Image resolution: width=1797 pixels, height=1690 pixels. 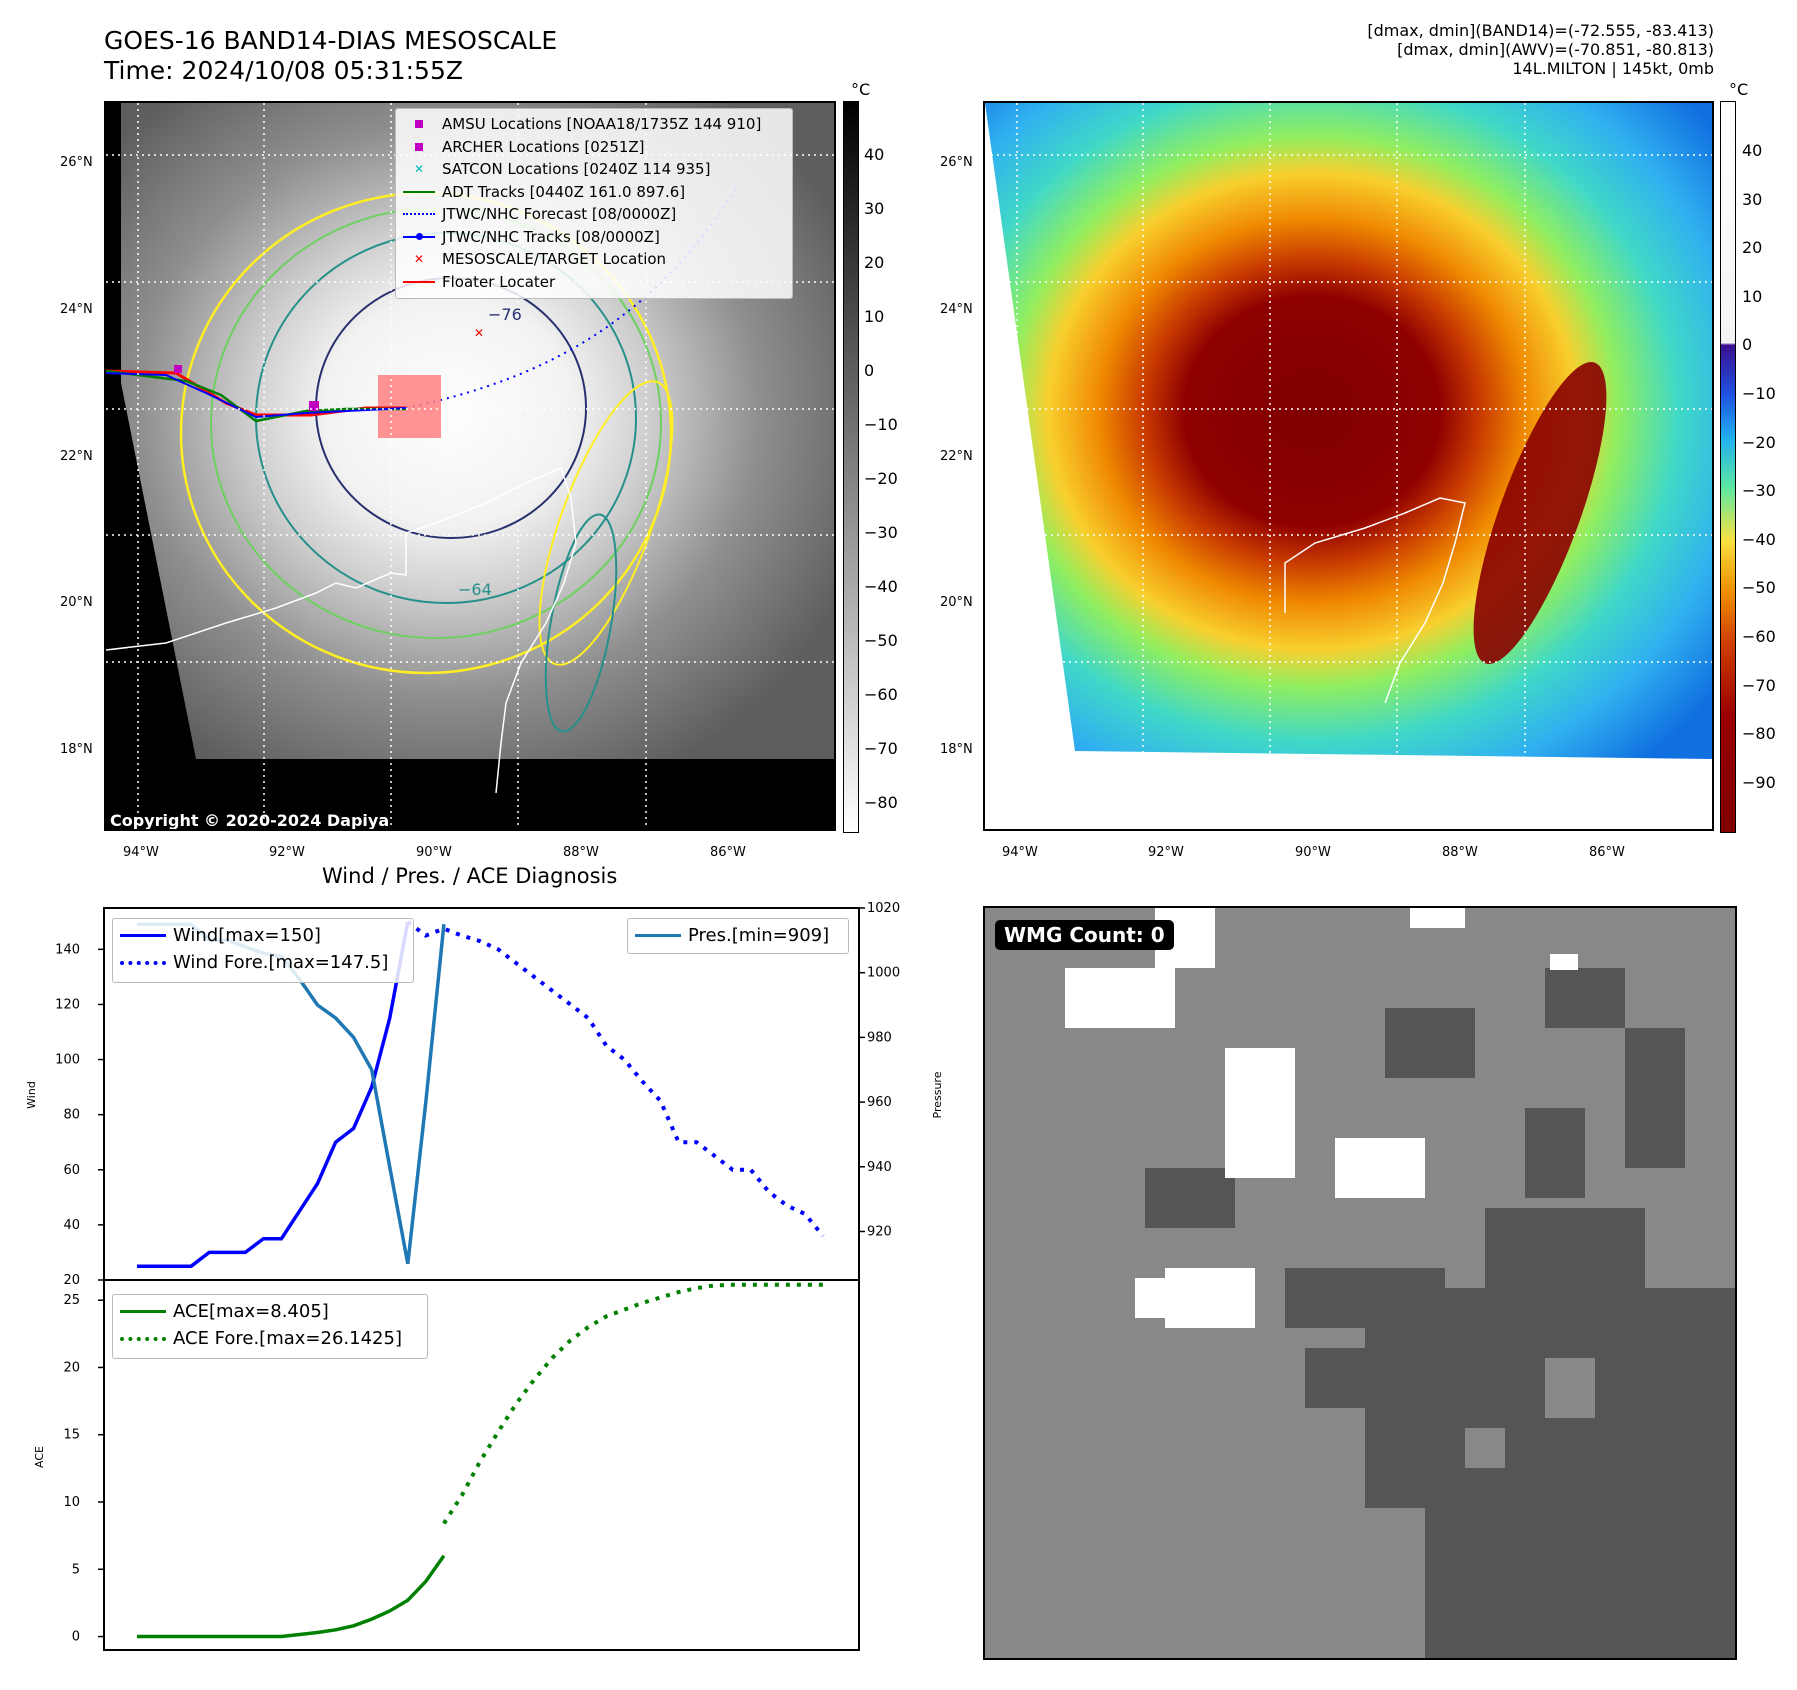 I want to click on ace-legend: ACE[max=8.405] ACE Fore.[max=26.1425], so click(x=270, y=1326).